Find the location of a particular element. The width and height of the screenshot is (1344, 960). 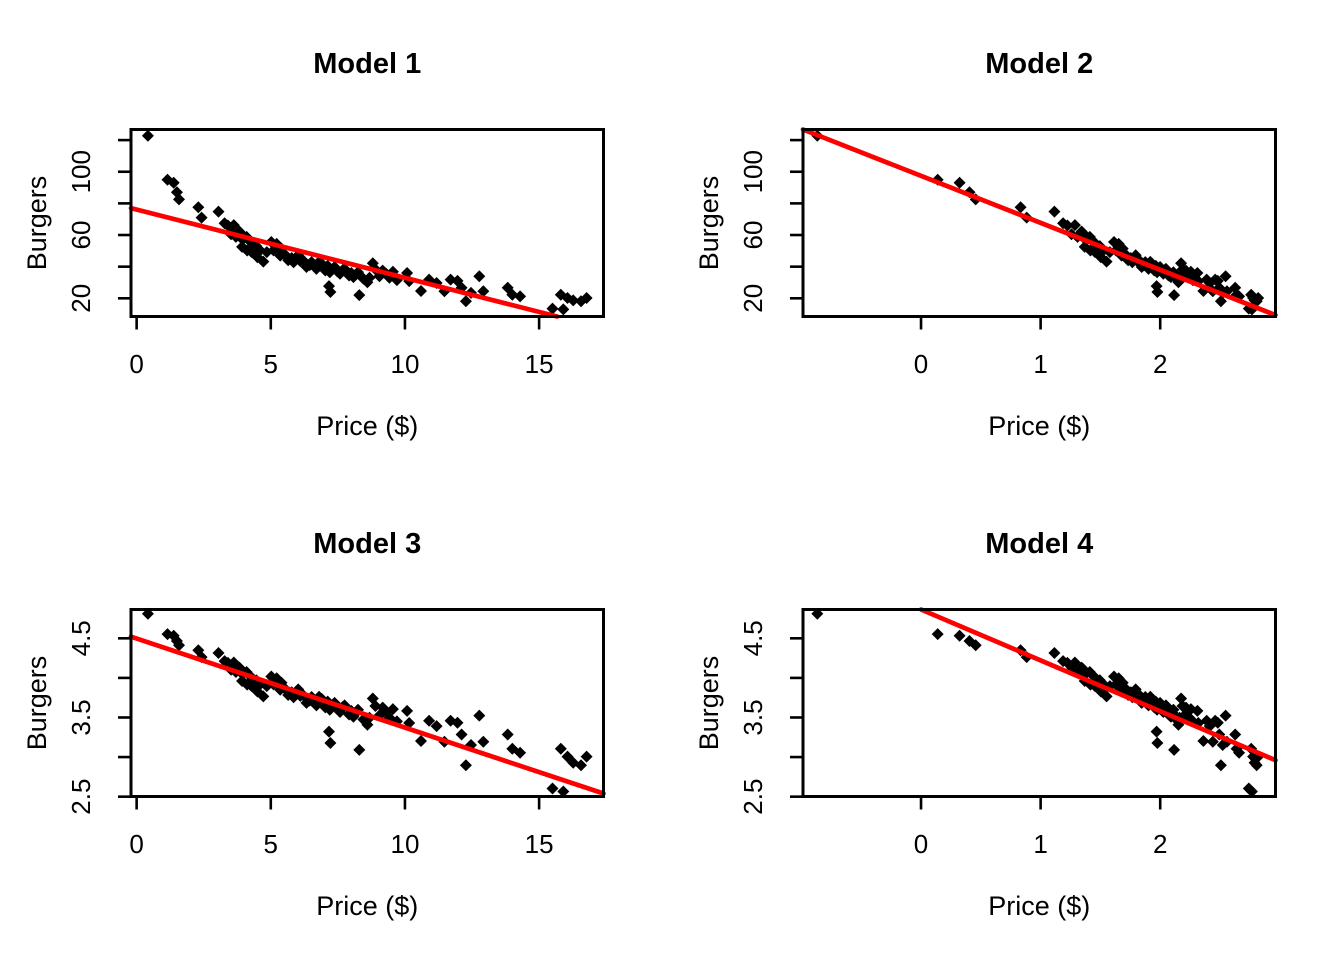

model-1-x-tick-label: 10 is located at coordinates (404, 364).